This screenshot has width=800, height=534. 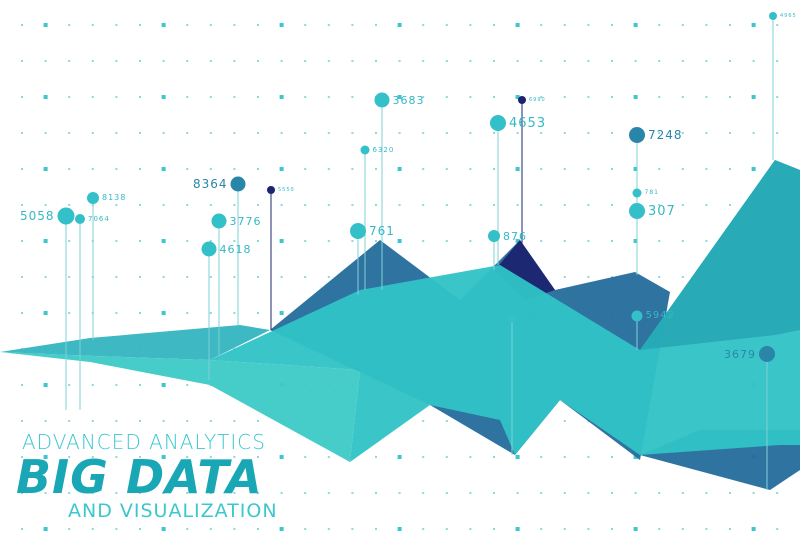 What do you see at coordinates (788, 15) in the screenshot?
I see `data-label: 4965` at bounding box center [788, 15].